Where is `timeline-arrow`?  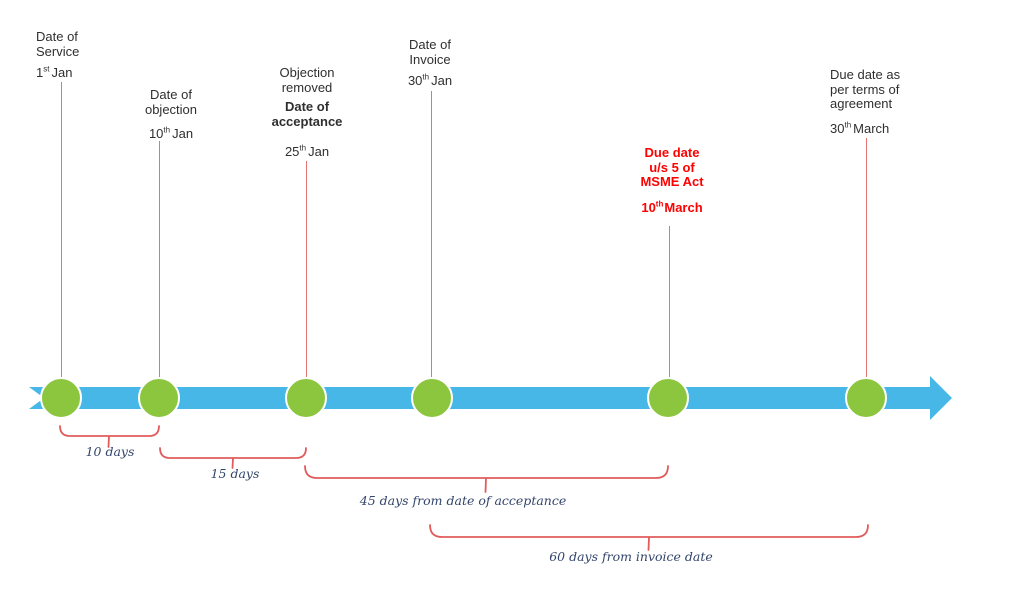 timeline-arrow is located at coordinates (490, 398).